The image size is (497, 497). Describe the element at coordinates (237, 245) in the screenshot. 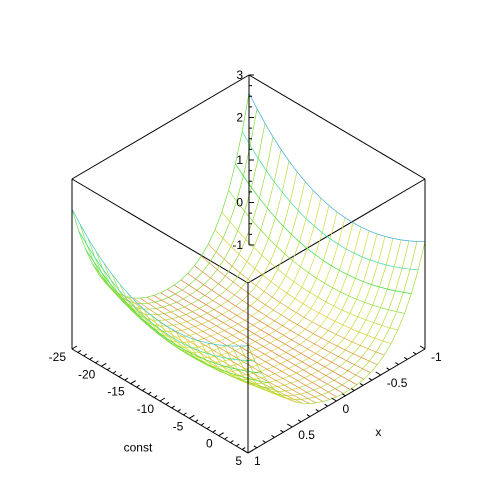

I see `z-tick-label: -1` at that location.